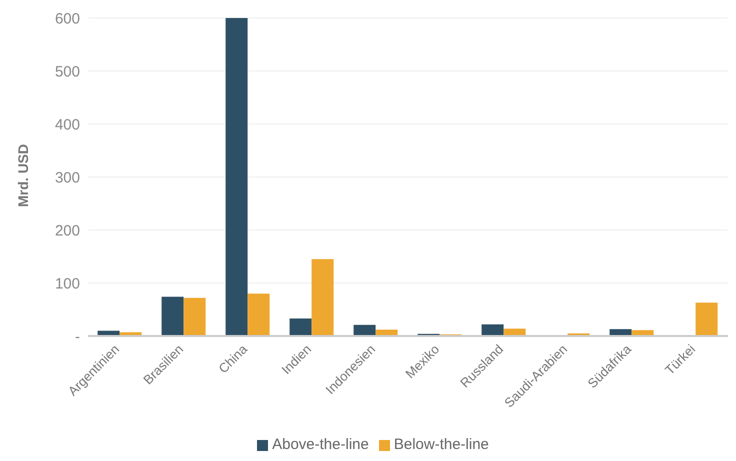  Describe the element at coordinates (67, 71) in the screenshot. I see `y-tick-label: 500` at that location.